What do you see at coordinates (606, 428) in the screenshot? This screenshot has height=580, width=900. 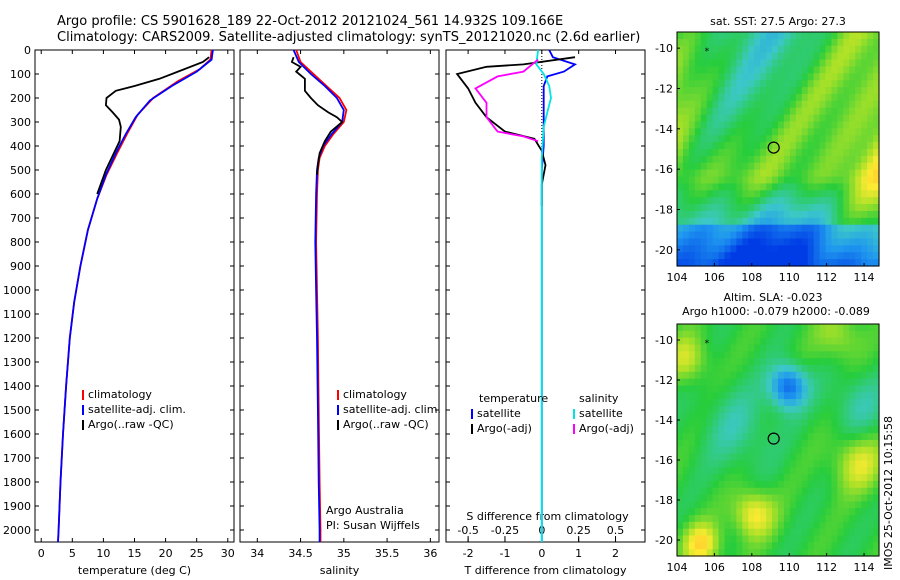 I see `legend-label: Argo(-adj)` at bounding box center [606, 428].